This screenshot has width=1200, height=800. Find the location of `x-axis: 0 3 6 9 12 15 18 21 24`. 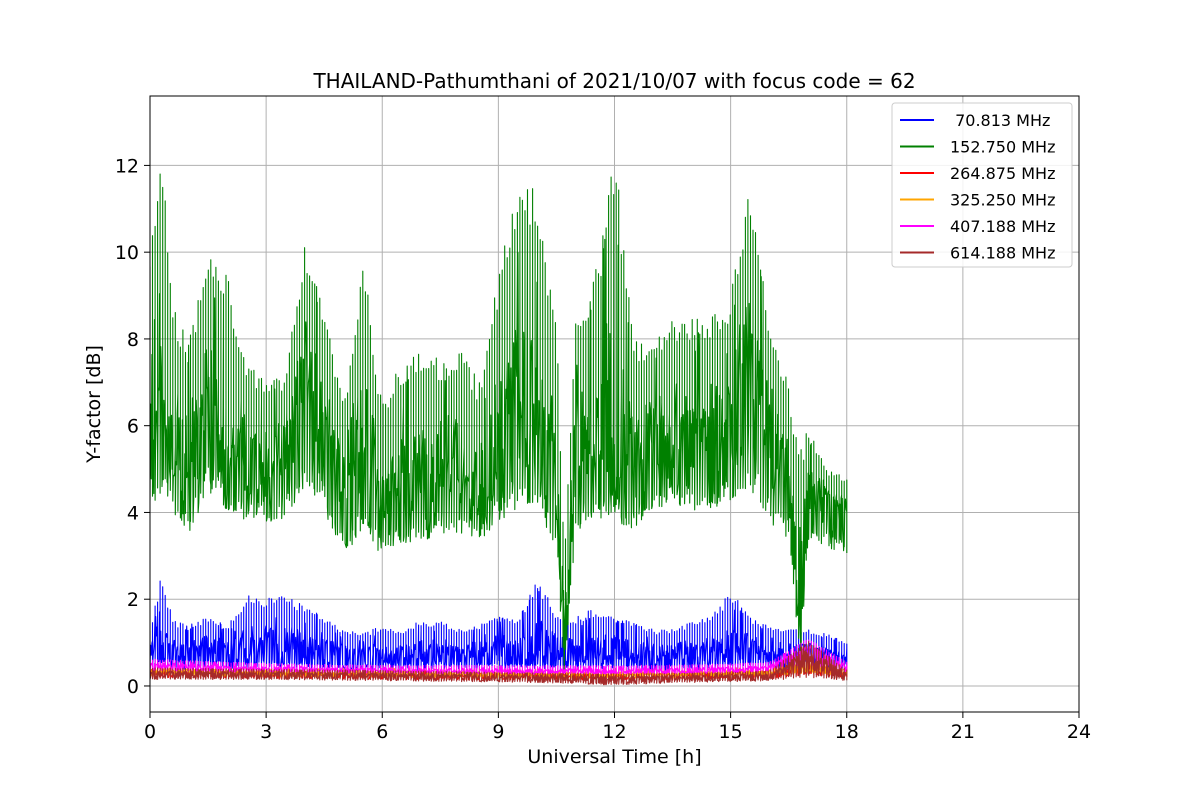

x-axis: 0 3 6 9 12 15 18 21 24 is located at coordinates (617, 727).